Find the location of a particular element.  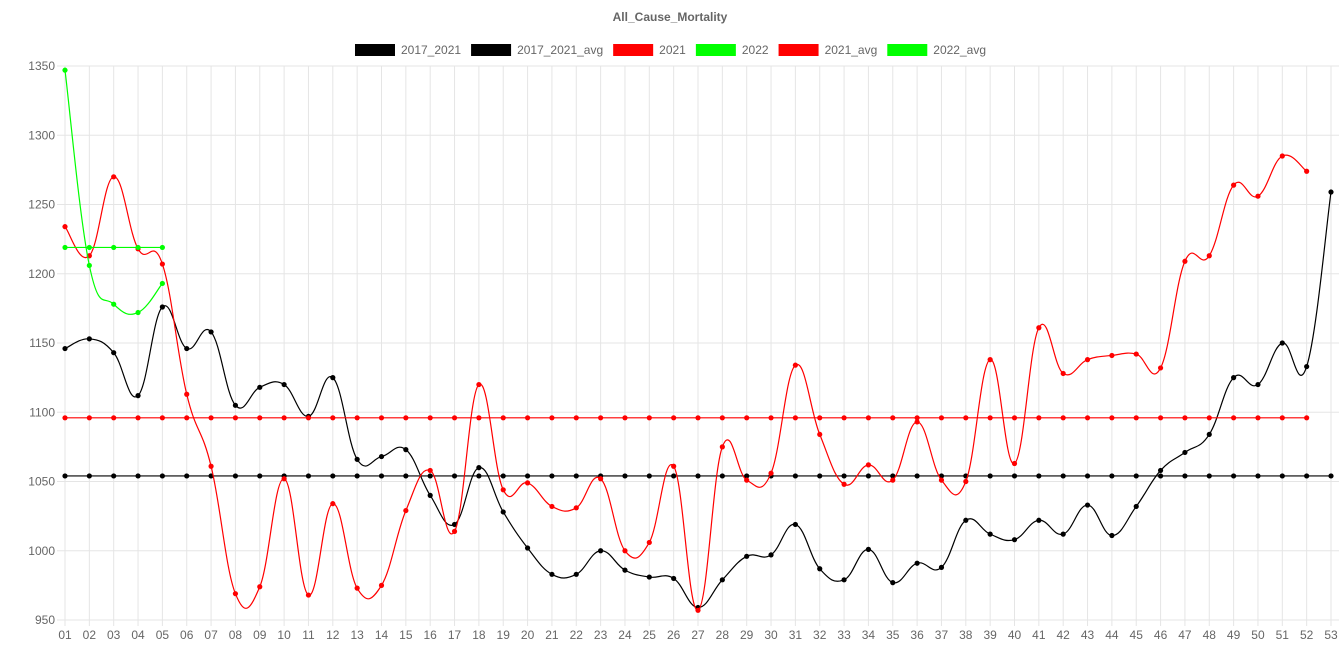

legend-item-2021: 2021 is located at coordinates (649, 50).